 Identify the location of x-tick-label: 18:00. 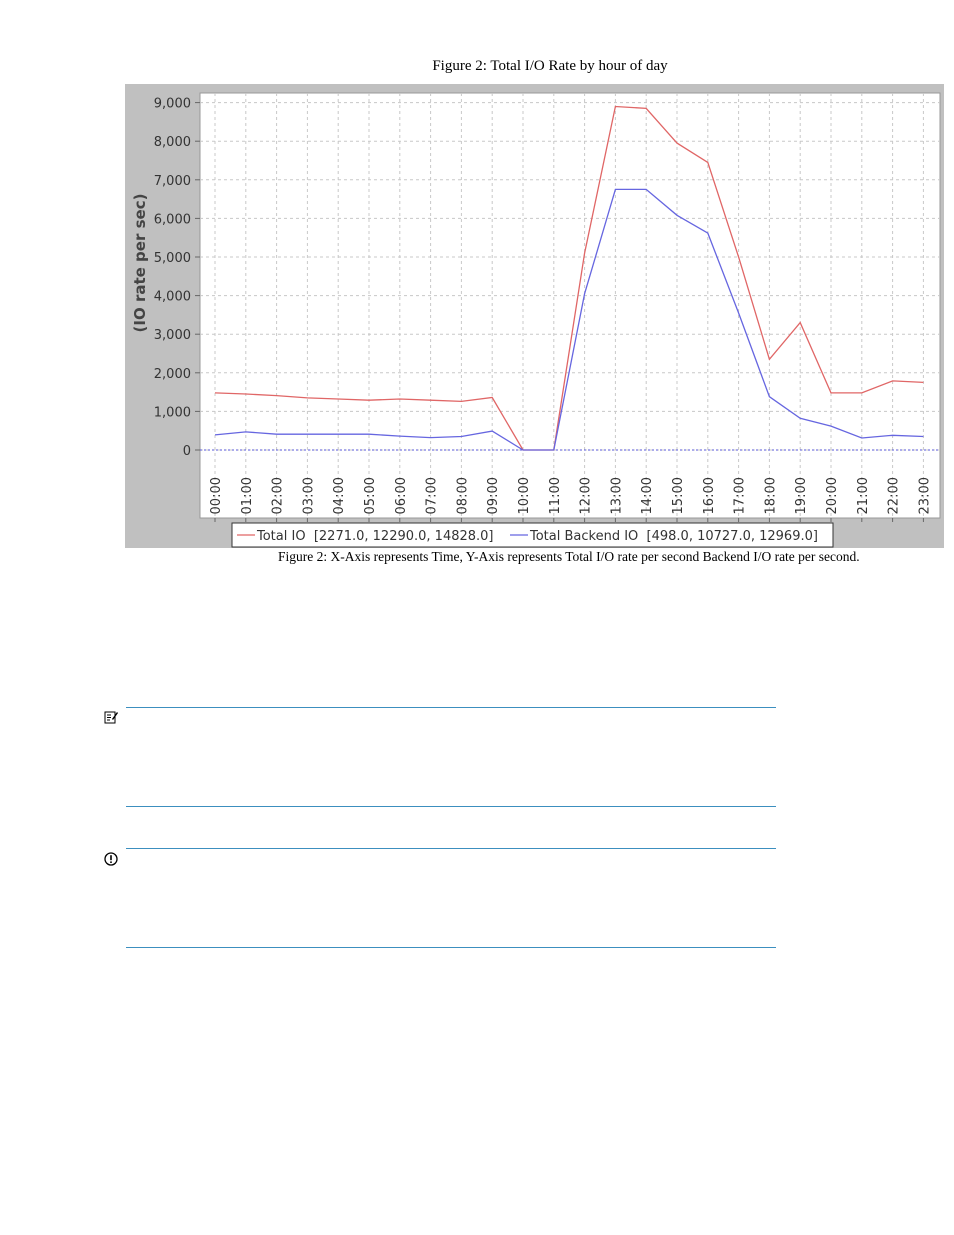
(770, 495).